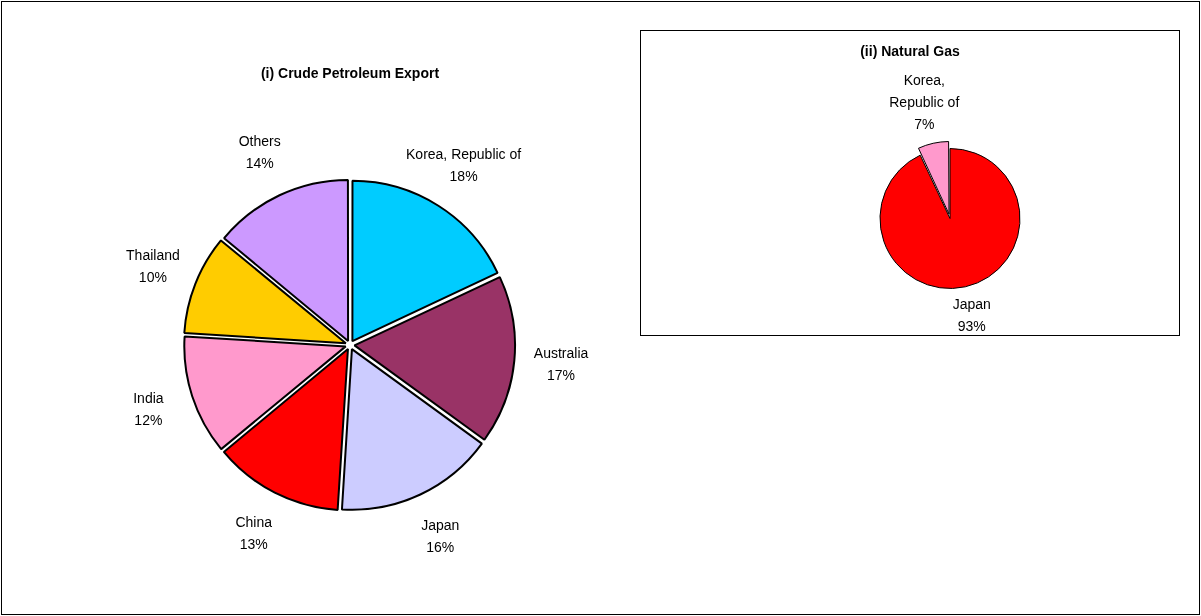 The width and height of the screenshot is (1201, 616). Describe the element at coordinates (971, 325) in the screenshot. I see `data-label: 93%` at that location.